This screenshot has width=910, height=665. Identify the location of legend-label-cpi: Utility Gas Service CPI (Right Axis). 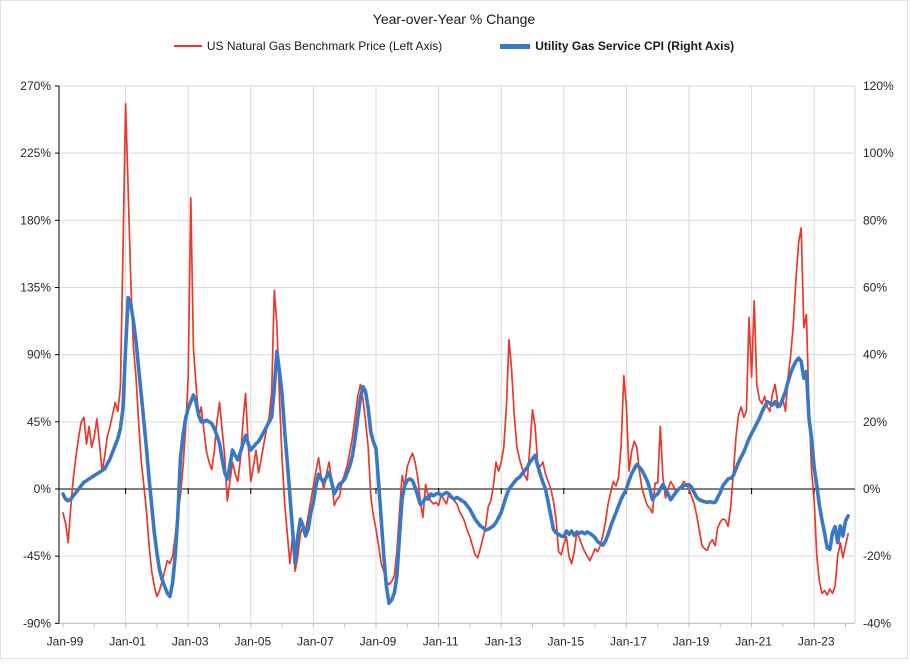
(635, 46).